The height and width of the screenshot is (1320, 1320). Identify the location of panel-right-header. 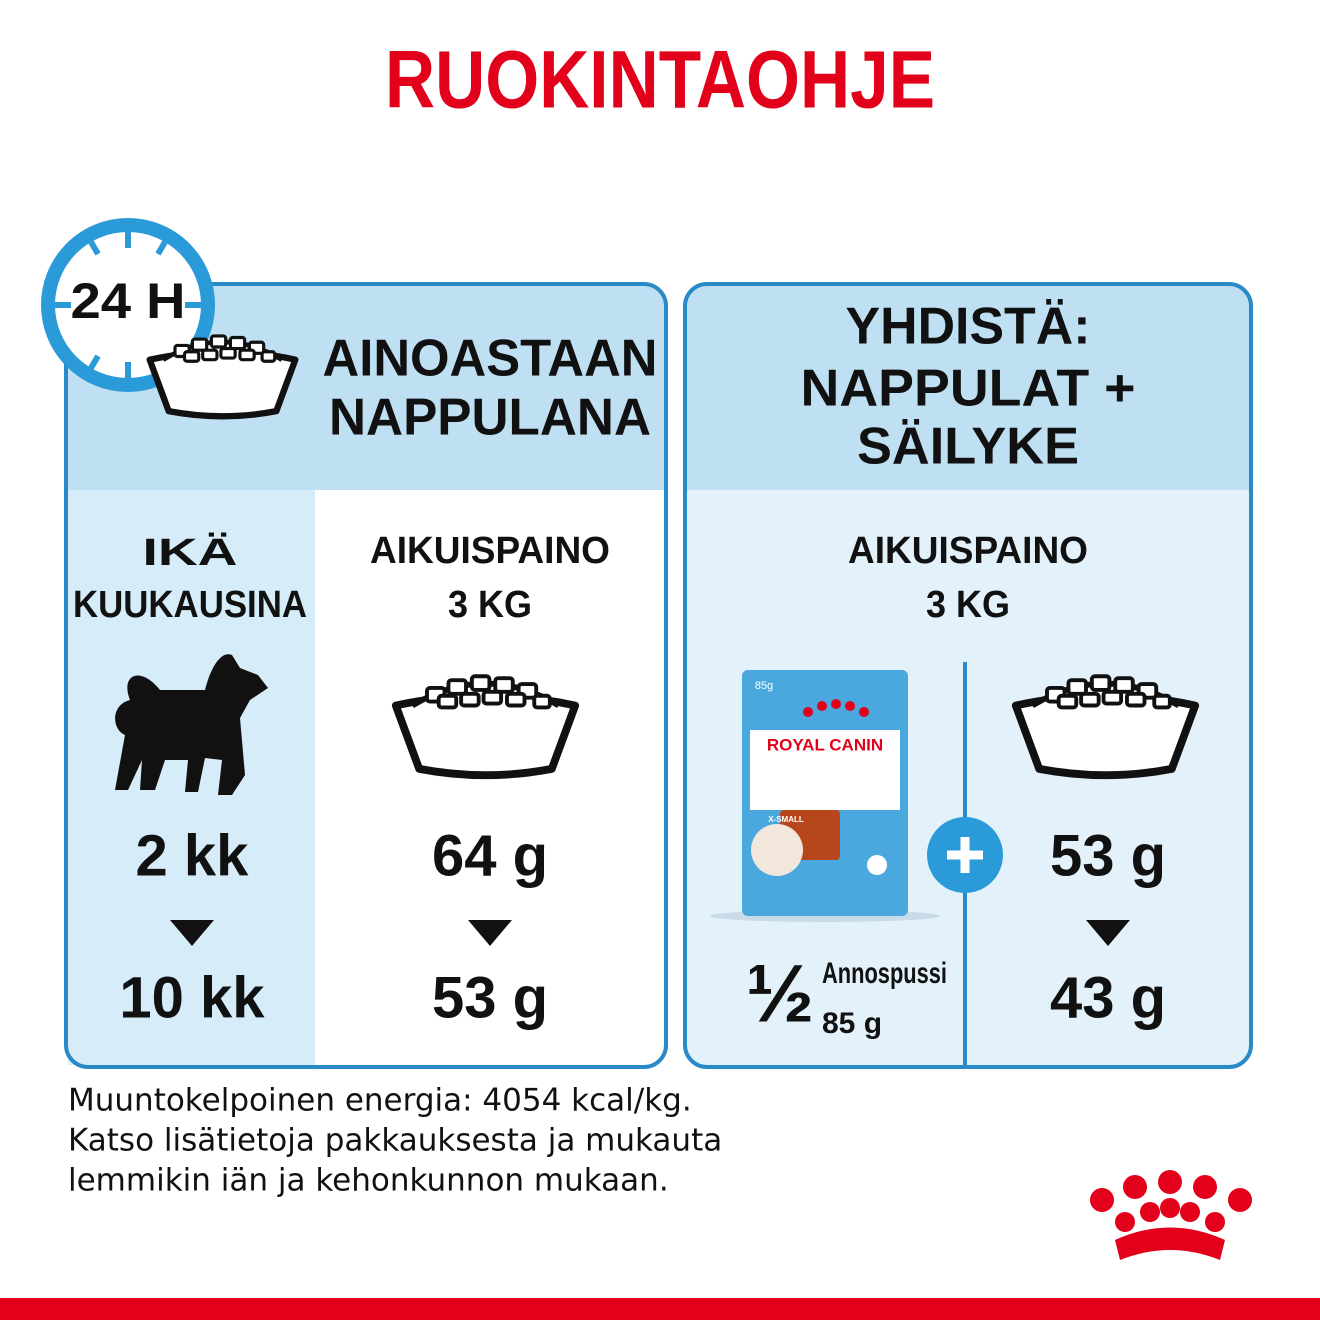
(968, 388).